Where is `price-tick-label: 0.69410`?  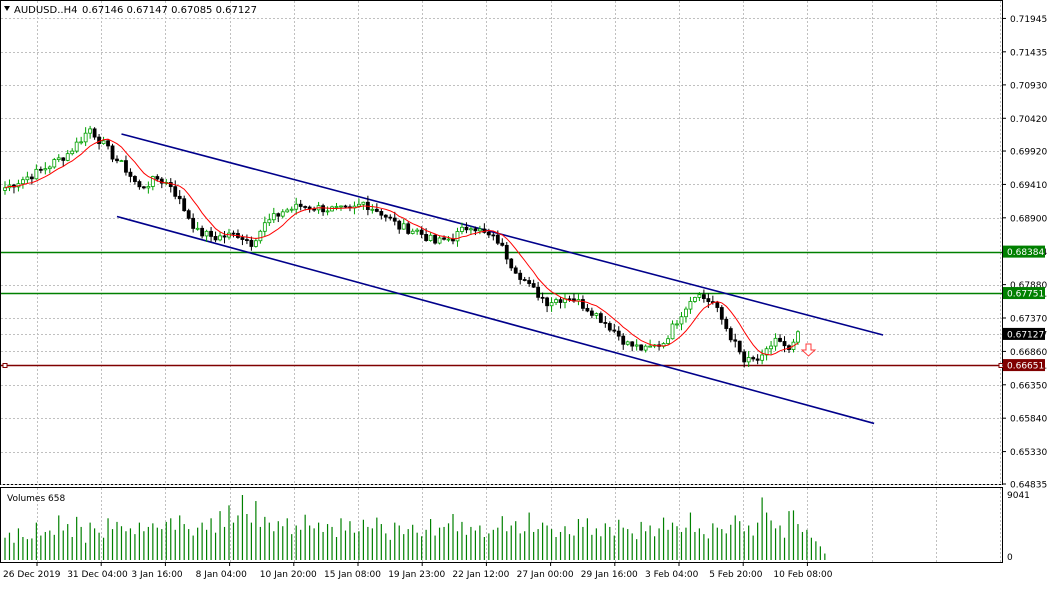
price-tick-label: 0.69410 is located at coordinates (1028, 186).